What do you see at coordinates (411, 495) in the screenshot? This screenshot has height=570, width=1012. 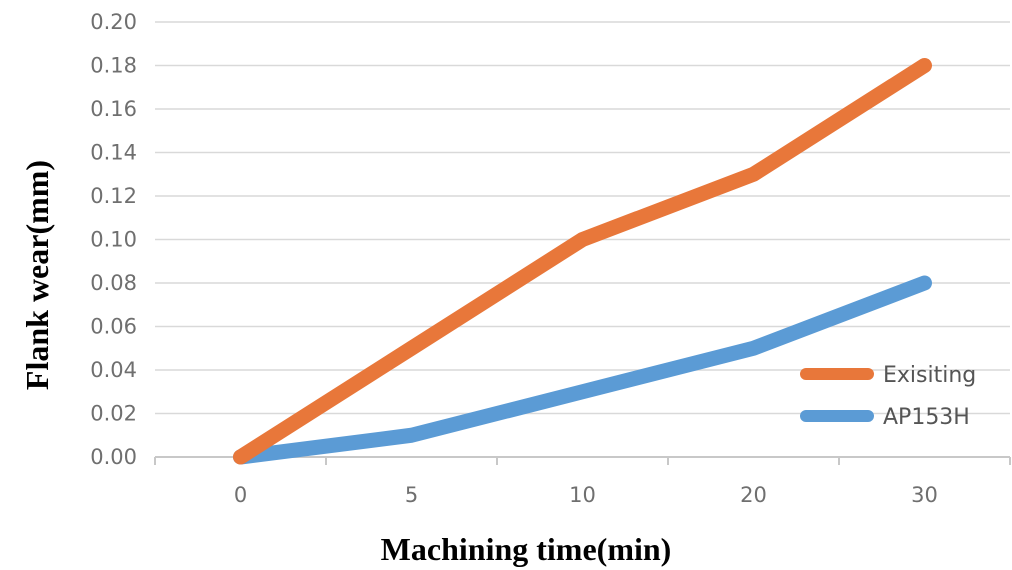 I see `x-tick-label: 5` at bounding box center [411, 495].